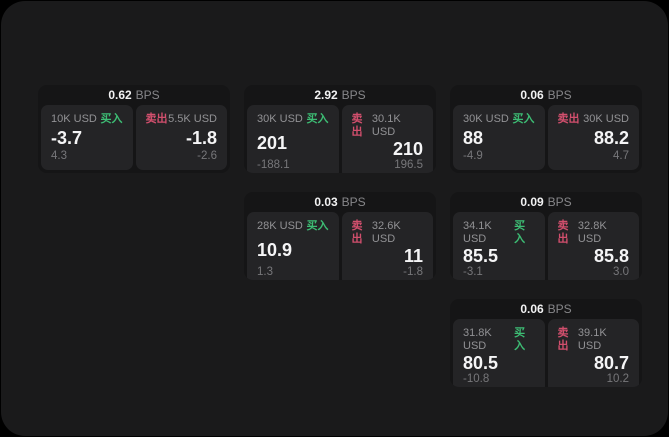 Image resolution: width=669 pixels, height=437 pixels. I want to click on sell-delta: -1.8, so click(413, 272).